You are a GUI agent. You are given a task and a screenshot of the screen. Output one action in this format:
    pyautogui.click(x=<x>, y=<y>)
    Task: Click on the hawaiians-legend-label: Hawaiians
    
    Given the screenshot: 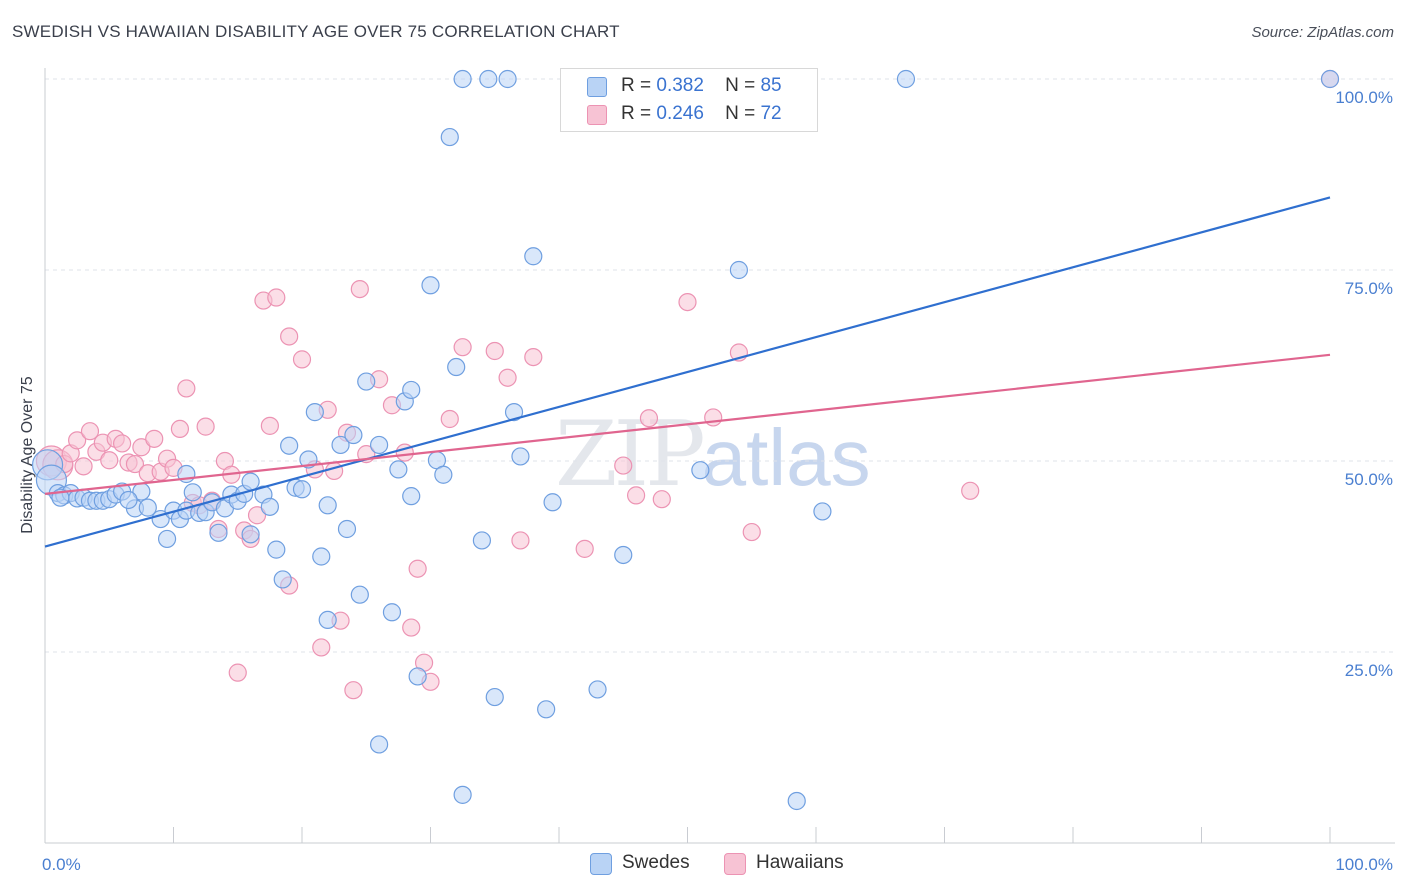 What is the action you would take?
    pyautogui.click(x=800, y=862)
    